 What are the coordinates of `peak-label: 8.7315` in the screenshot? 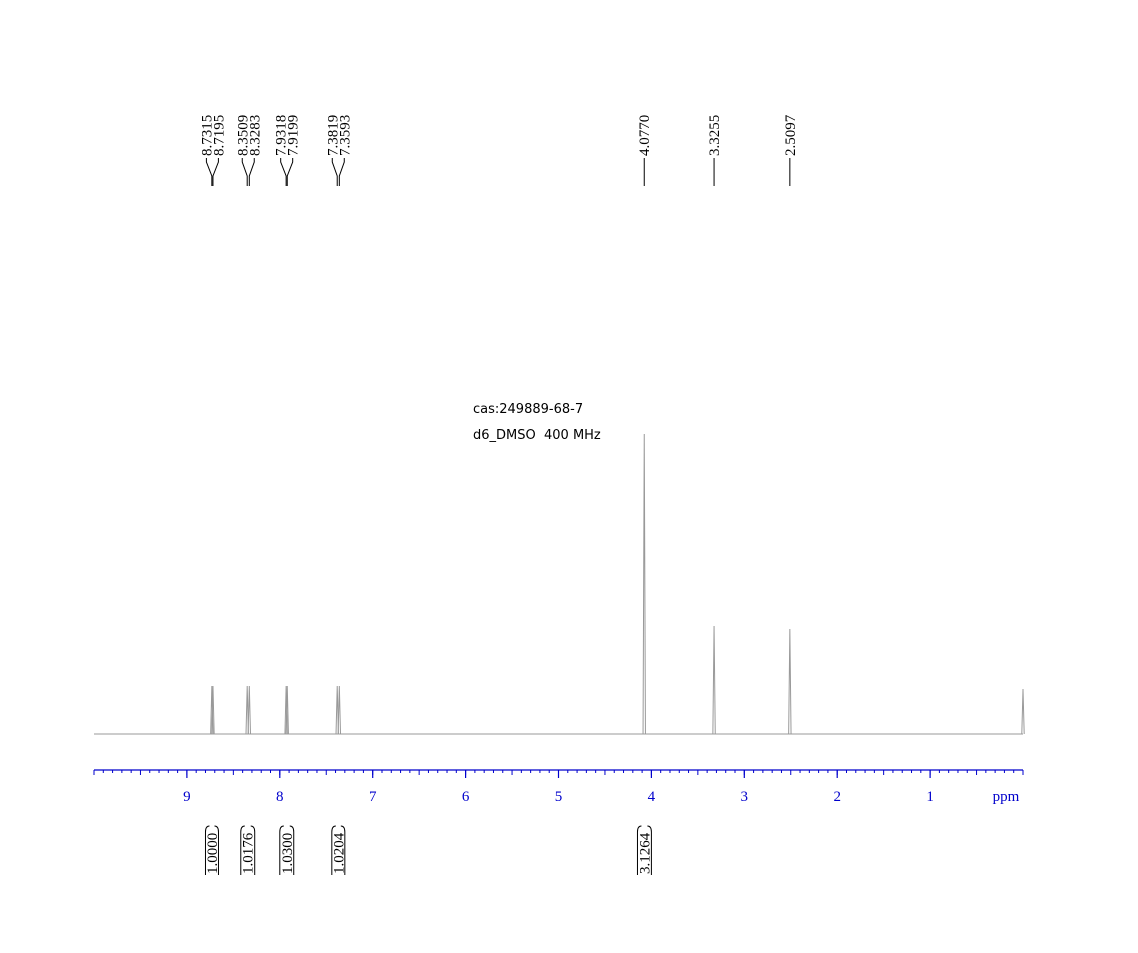 It's located at (207, 135).